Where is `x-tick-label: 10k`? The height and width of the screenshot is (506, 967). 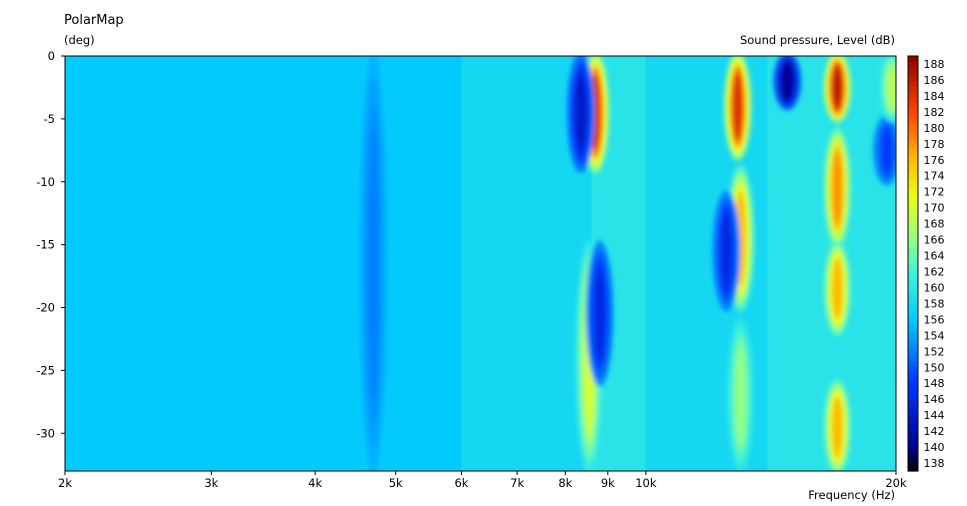
x-tick-label: 10k is located at coordinates (646, 483).